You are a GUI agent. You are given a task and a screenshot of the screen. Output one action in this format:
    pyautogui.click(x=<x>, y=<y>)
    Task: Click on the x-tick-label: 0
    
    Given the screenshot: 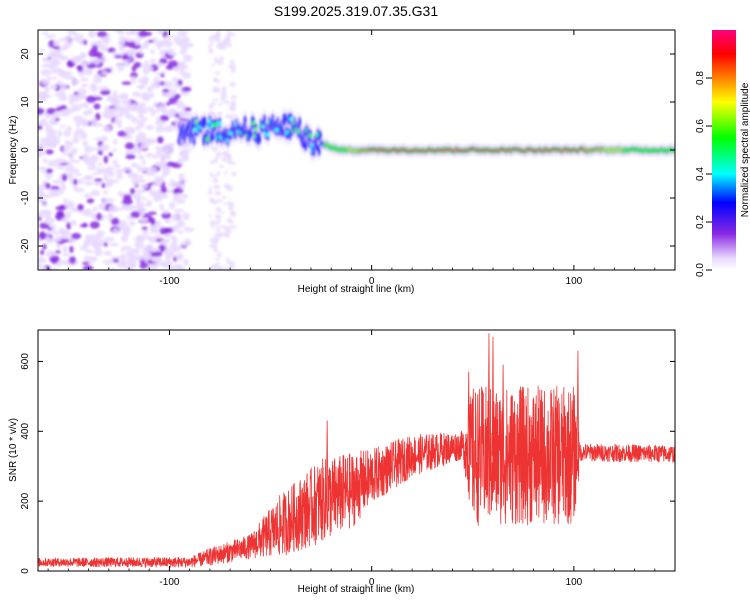 What is the action you would take?
    pyautogui.click(x=372, y=281)
    